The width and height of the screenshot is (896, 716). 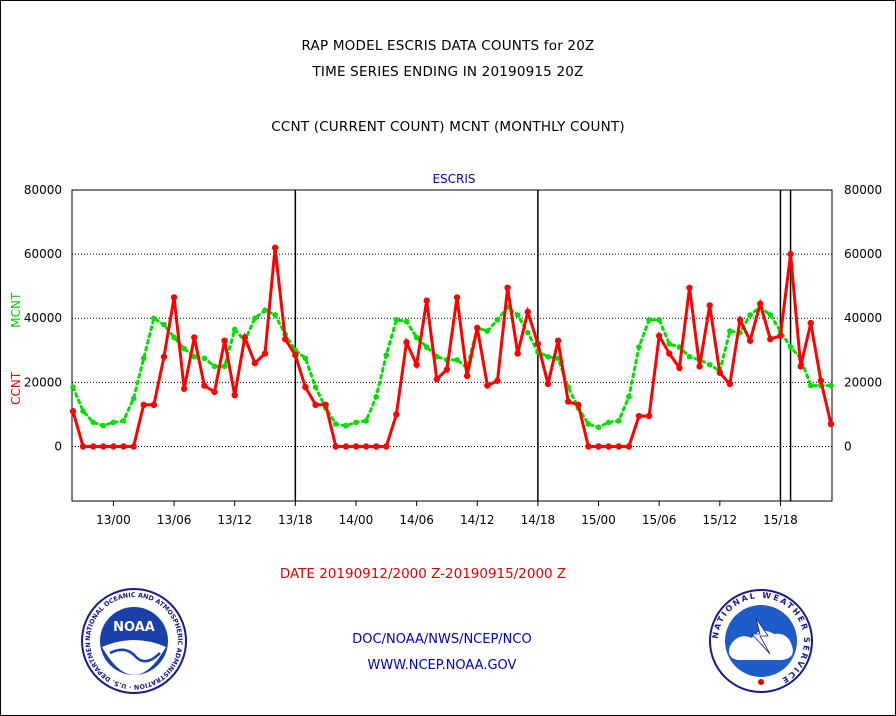 I want to click on x-tick-label: 15/12, so click(x=720, y=520).